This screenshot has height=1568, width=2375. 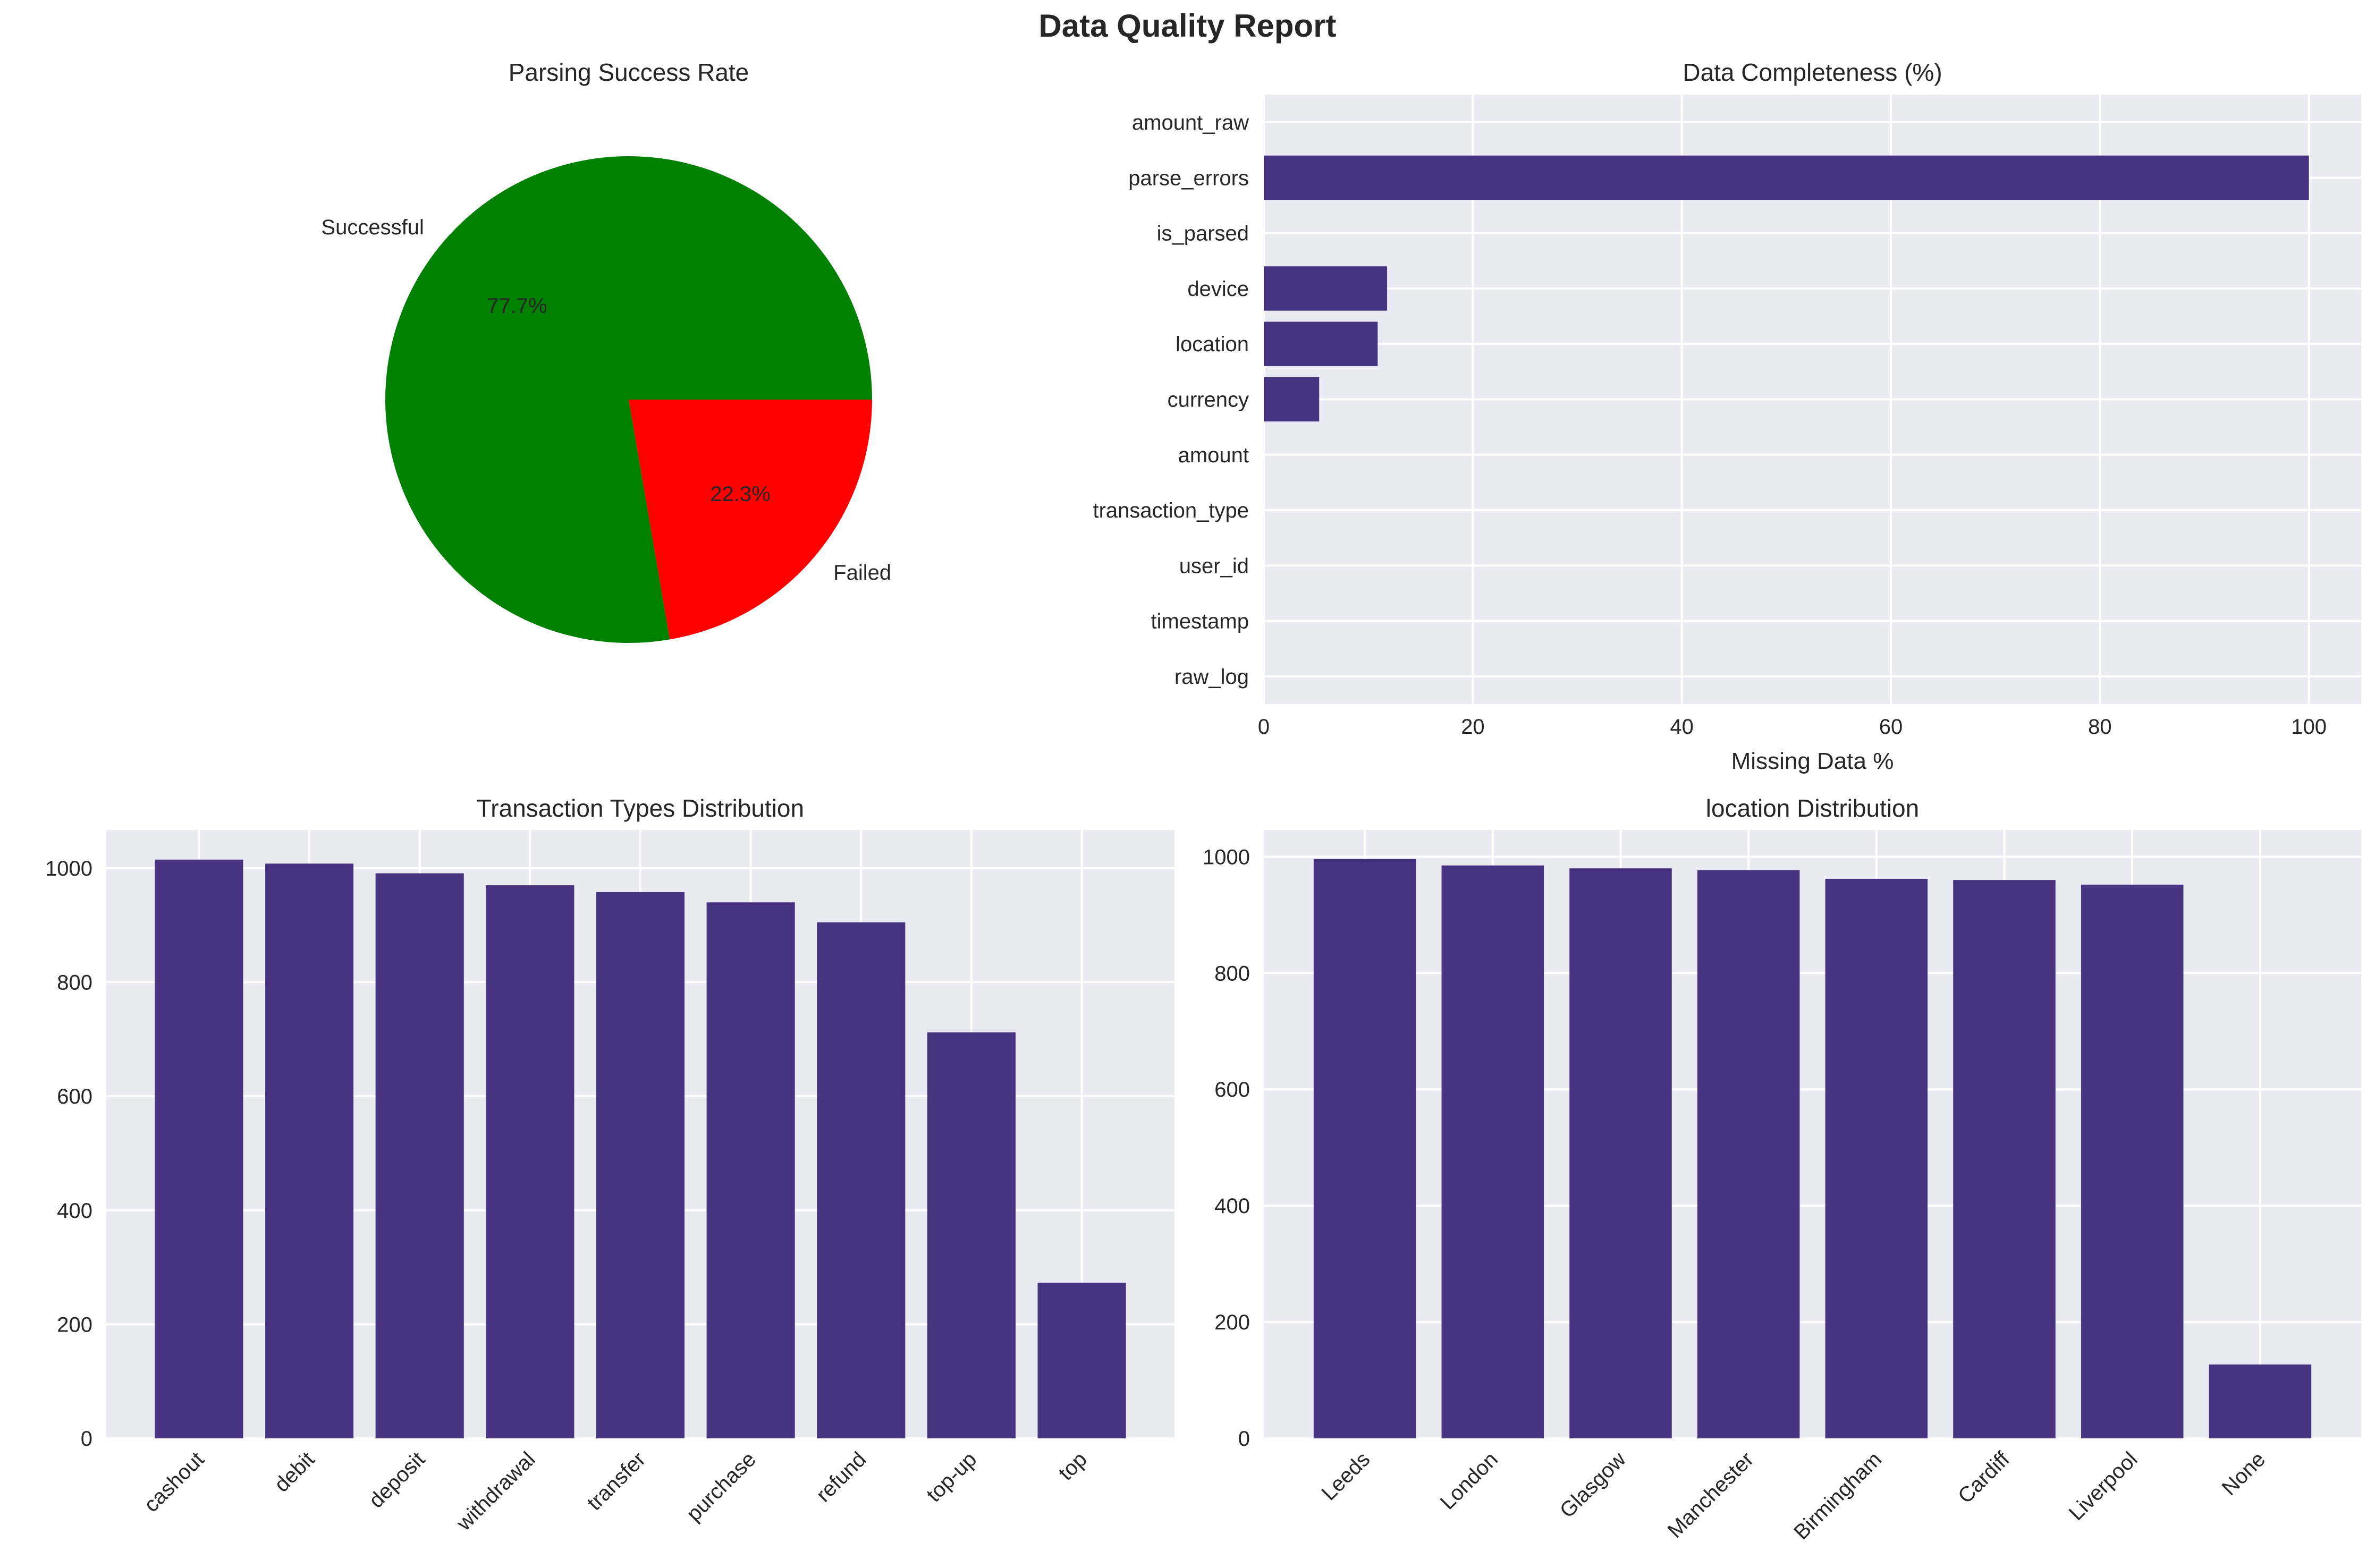 I want to click on y-tick-label: location, so click(x=1213, y=344).